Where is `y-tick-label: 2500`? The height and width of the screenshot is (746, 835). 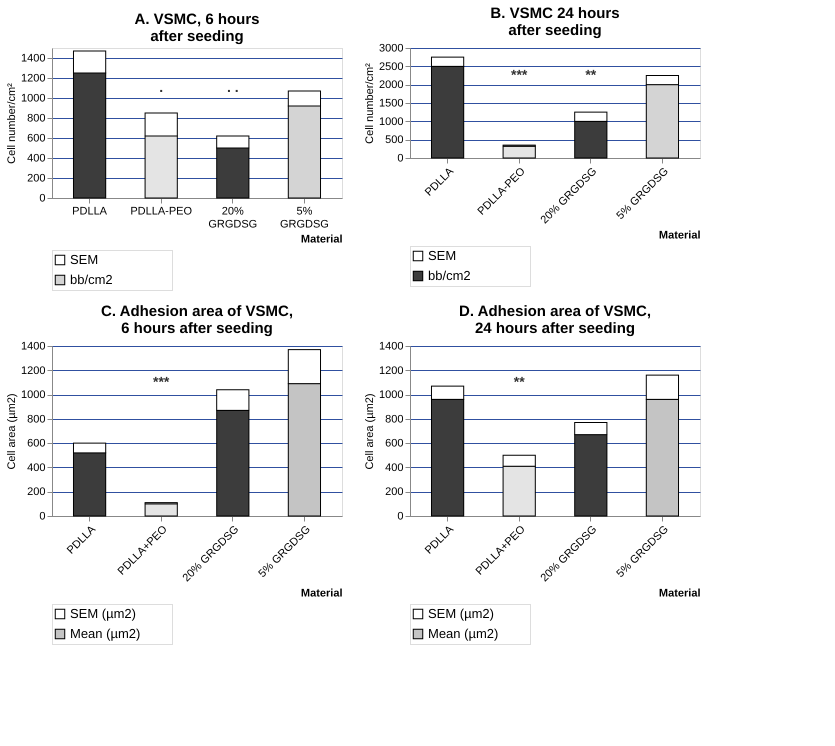
y-tick-label: 2500 is located at coordinates (391, 66).